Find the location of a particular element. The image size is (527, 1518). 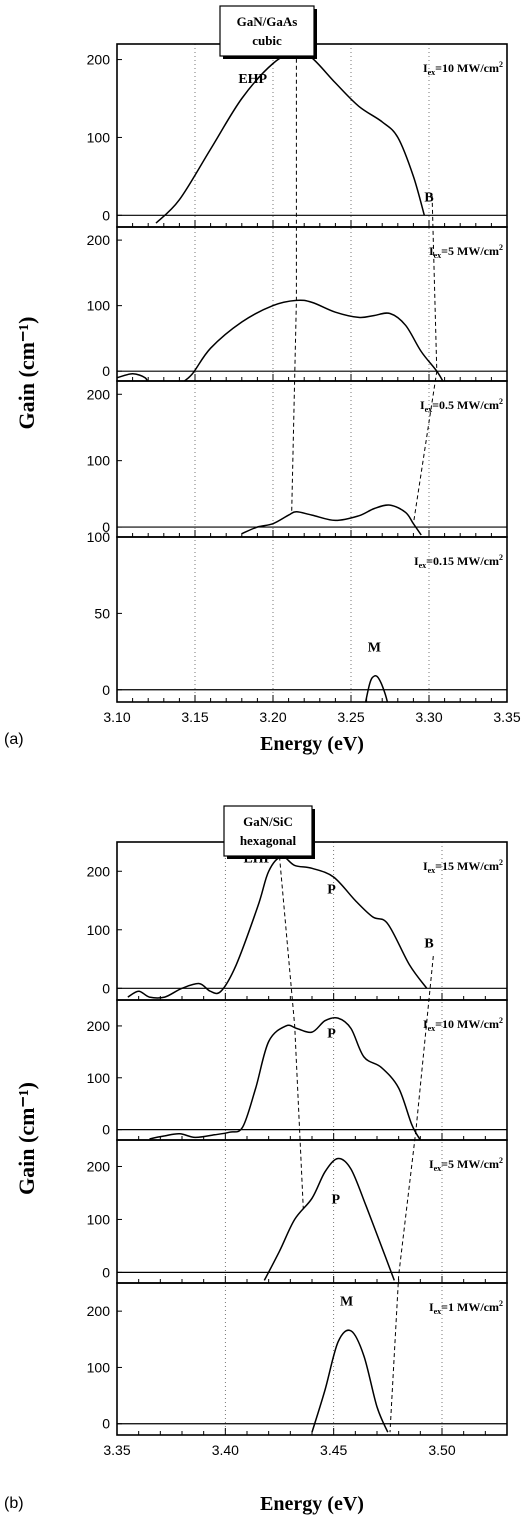

intensity-label: Iex=0.15 MW/cm2 is located at coordinates (458, 561).